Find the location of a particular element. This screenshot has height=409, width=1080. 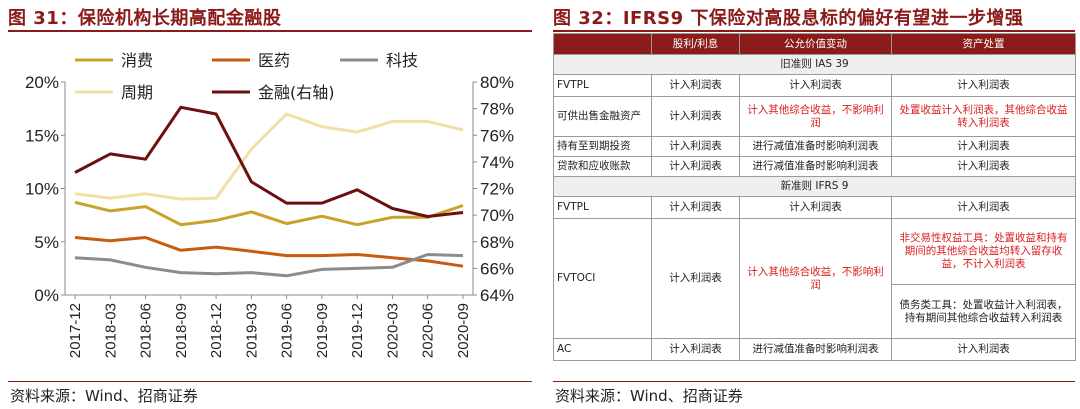

legend-label: 医药 is located at coordinates (274, 60).